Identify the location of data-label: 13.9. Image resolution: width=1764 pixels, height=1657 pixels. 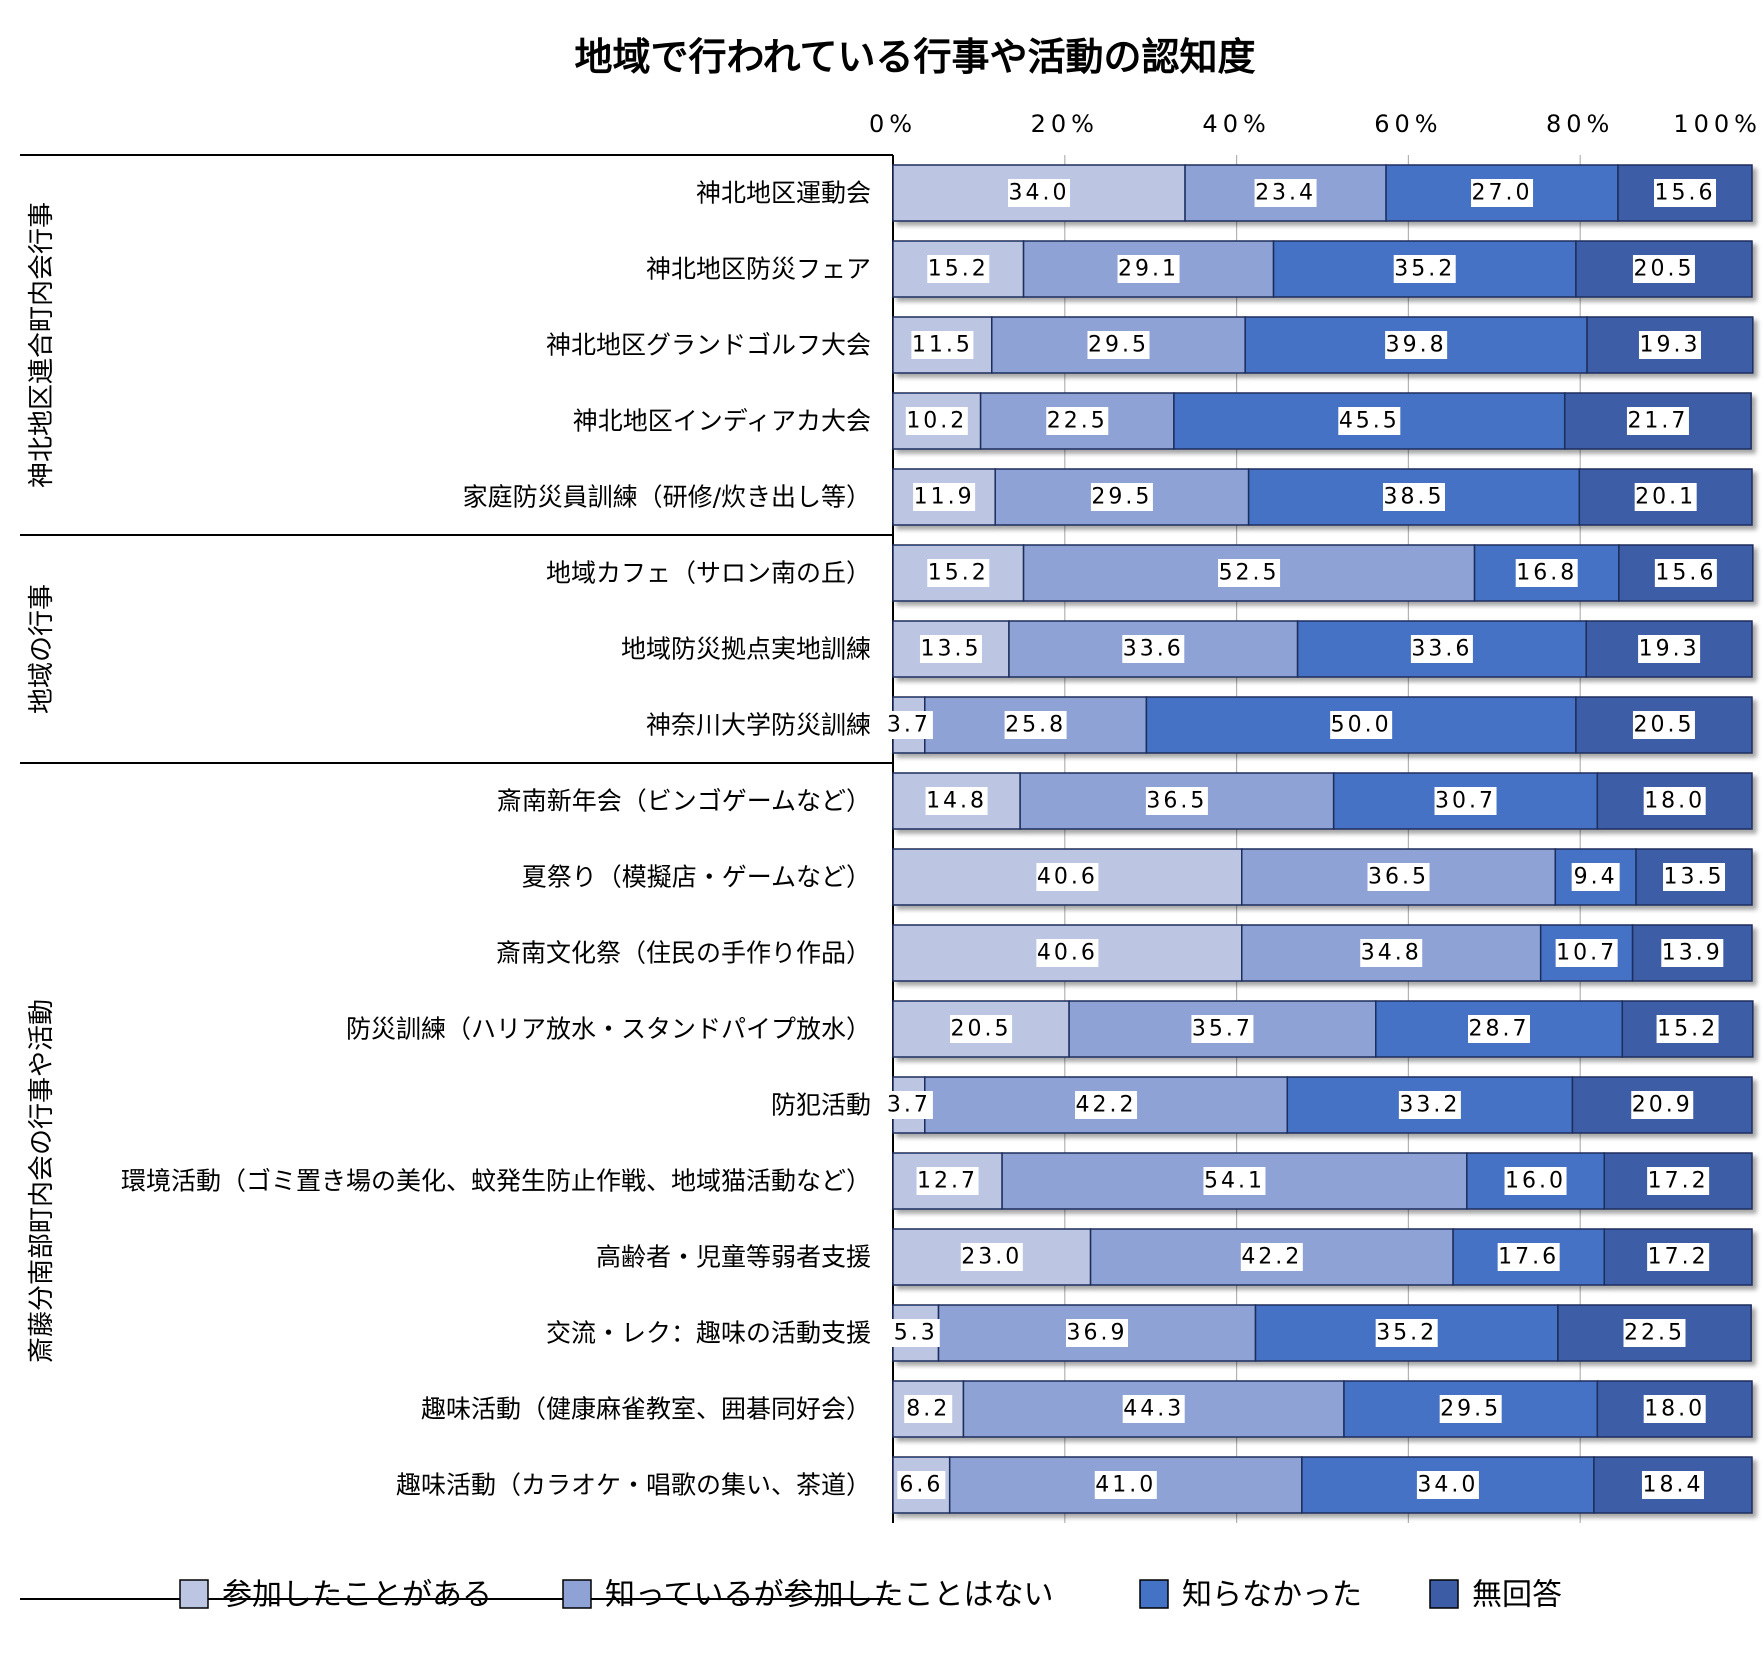
(1692, 953).